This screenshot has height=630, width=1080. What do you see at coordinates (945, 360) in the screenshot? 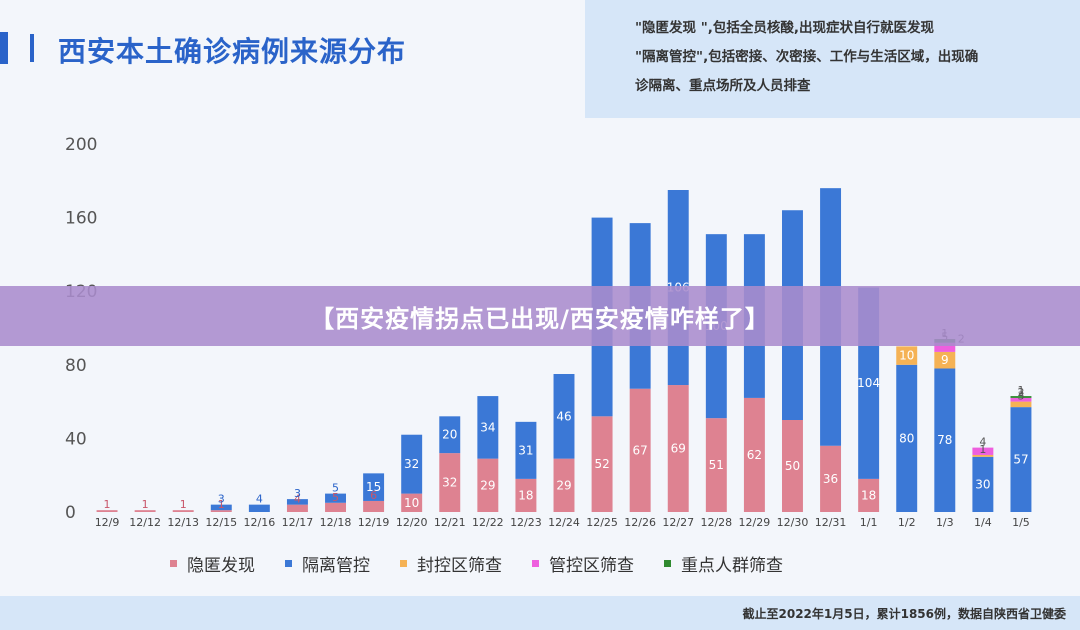
I see `data-label: 9` at bounding box center [945, 360].